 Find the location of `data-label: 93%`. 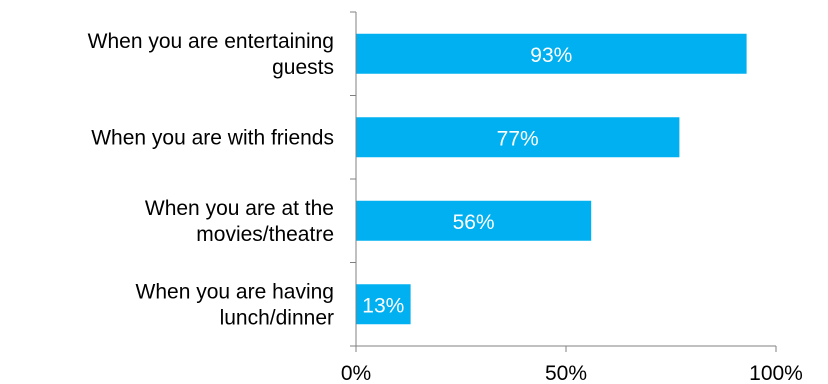

data-label: 93% is located at coordinates (551, 55).